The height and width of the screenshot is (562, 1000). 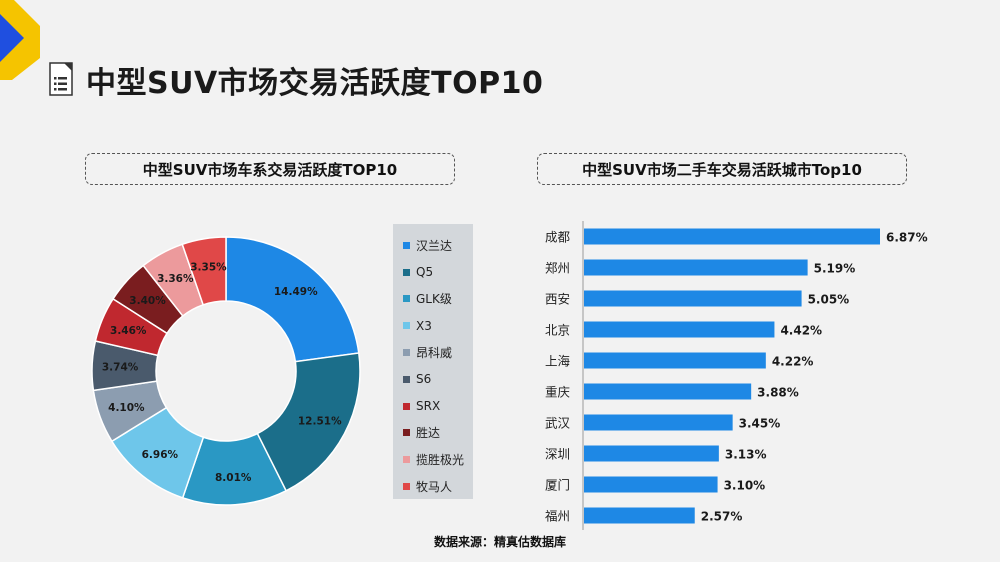 What do you see at coordinates (557, 330) in the screenshot?
I see `bar-category-label: 北京` at bounding box center [557, 330].